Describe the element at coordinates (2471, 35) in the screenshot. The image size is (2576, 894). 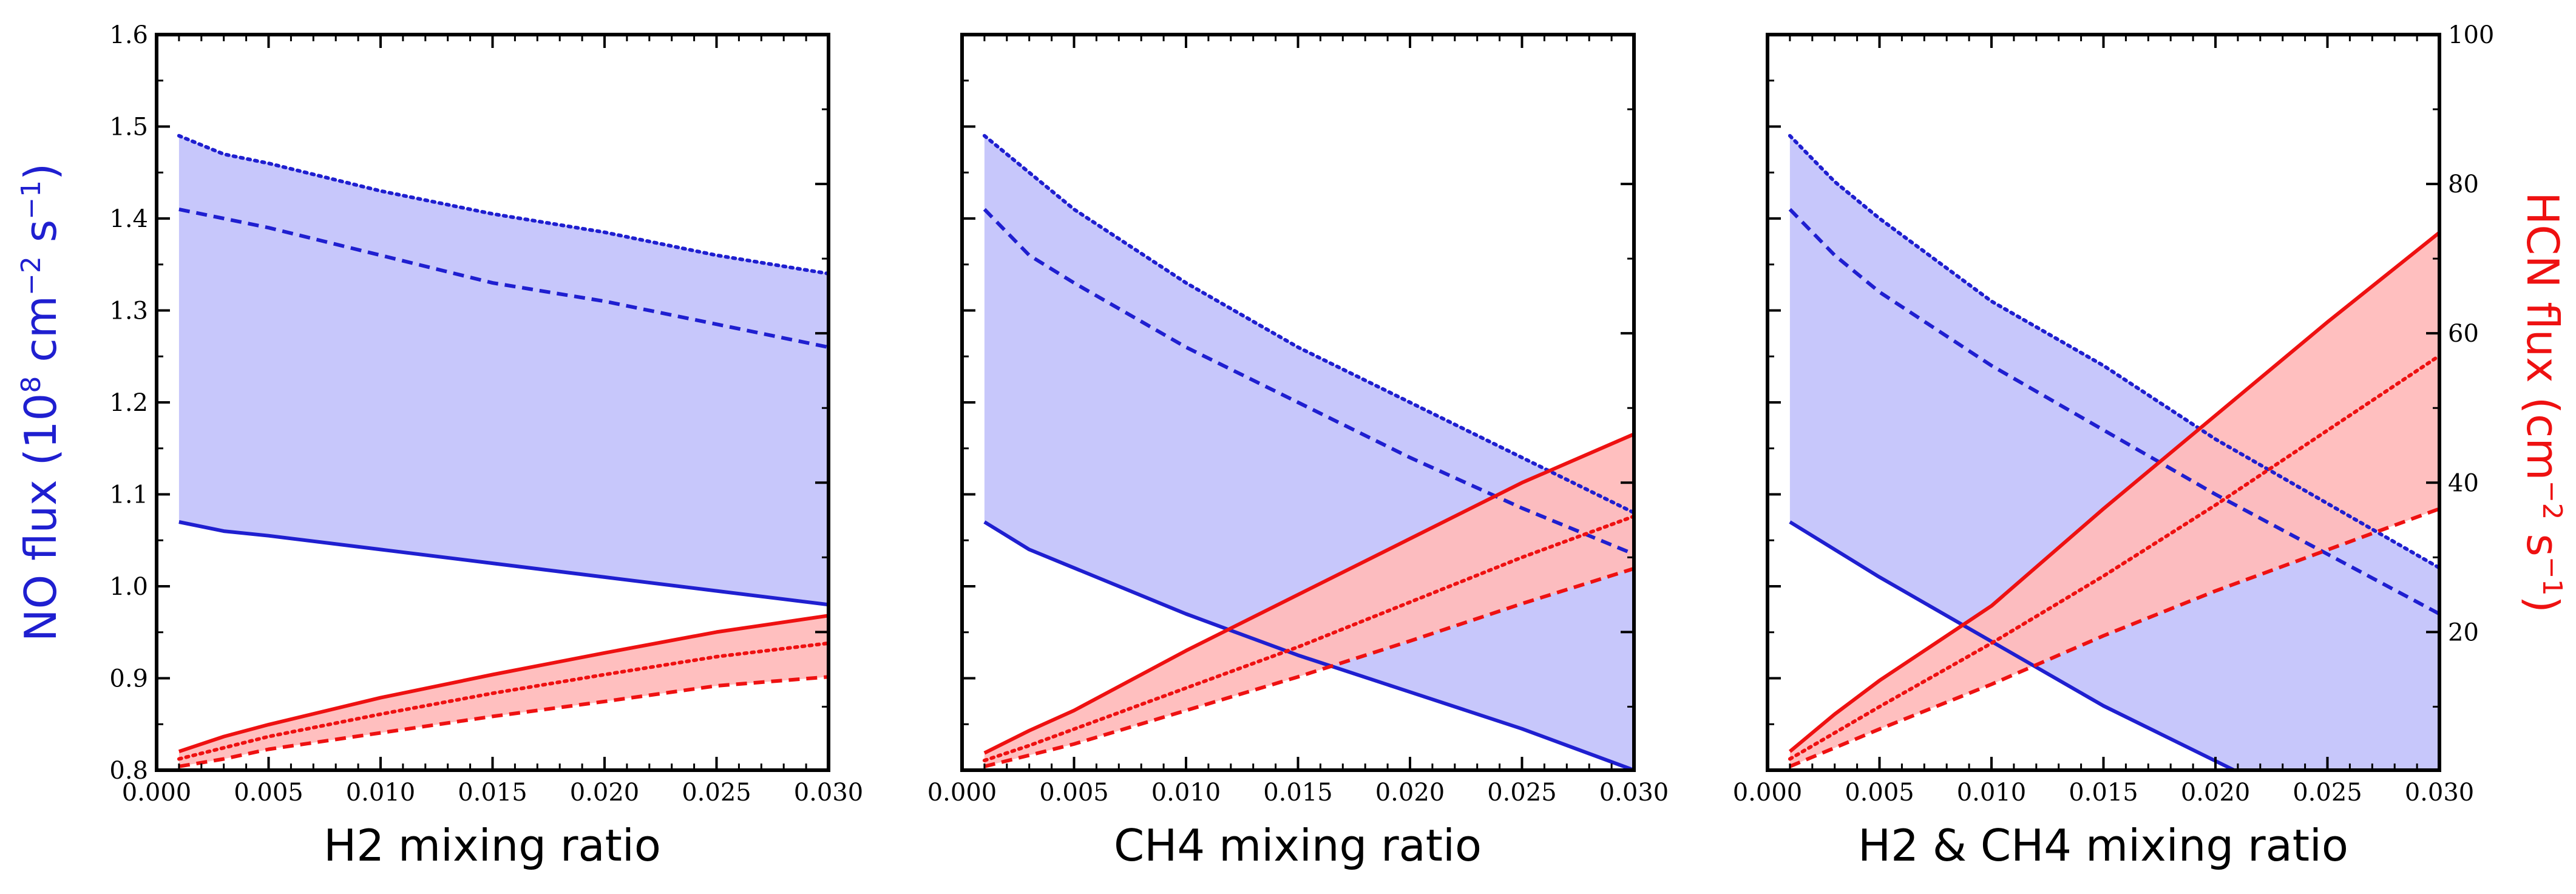
I see `right-y-tick-label: 100` at that location.